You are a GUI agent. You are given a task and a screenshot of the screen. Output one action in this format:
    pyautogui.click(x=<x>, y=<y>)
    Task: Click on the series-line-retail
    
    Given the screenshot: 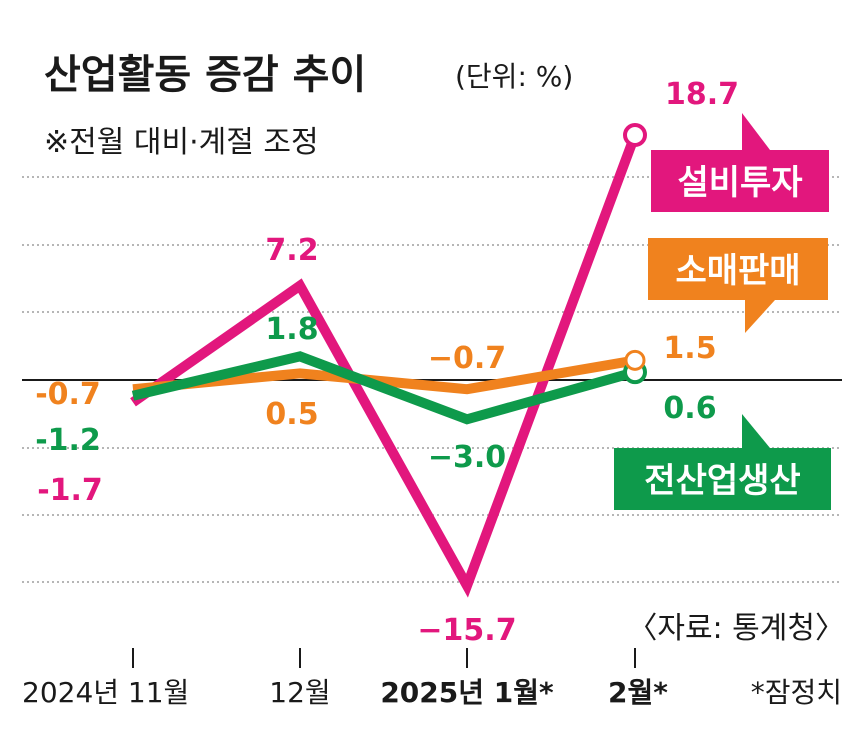 What is the action you would take?
    pyautogui.click(x=384, y=375)
    